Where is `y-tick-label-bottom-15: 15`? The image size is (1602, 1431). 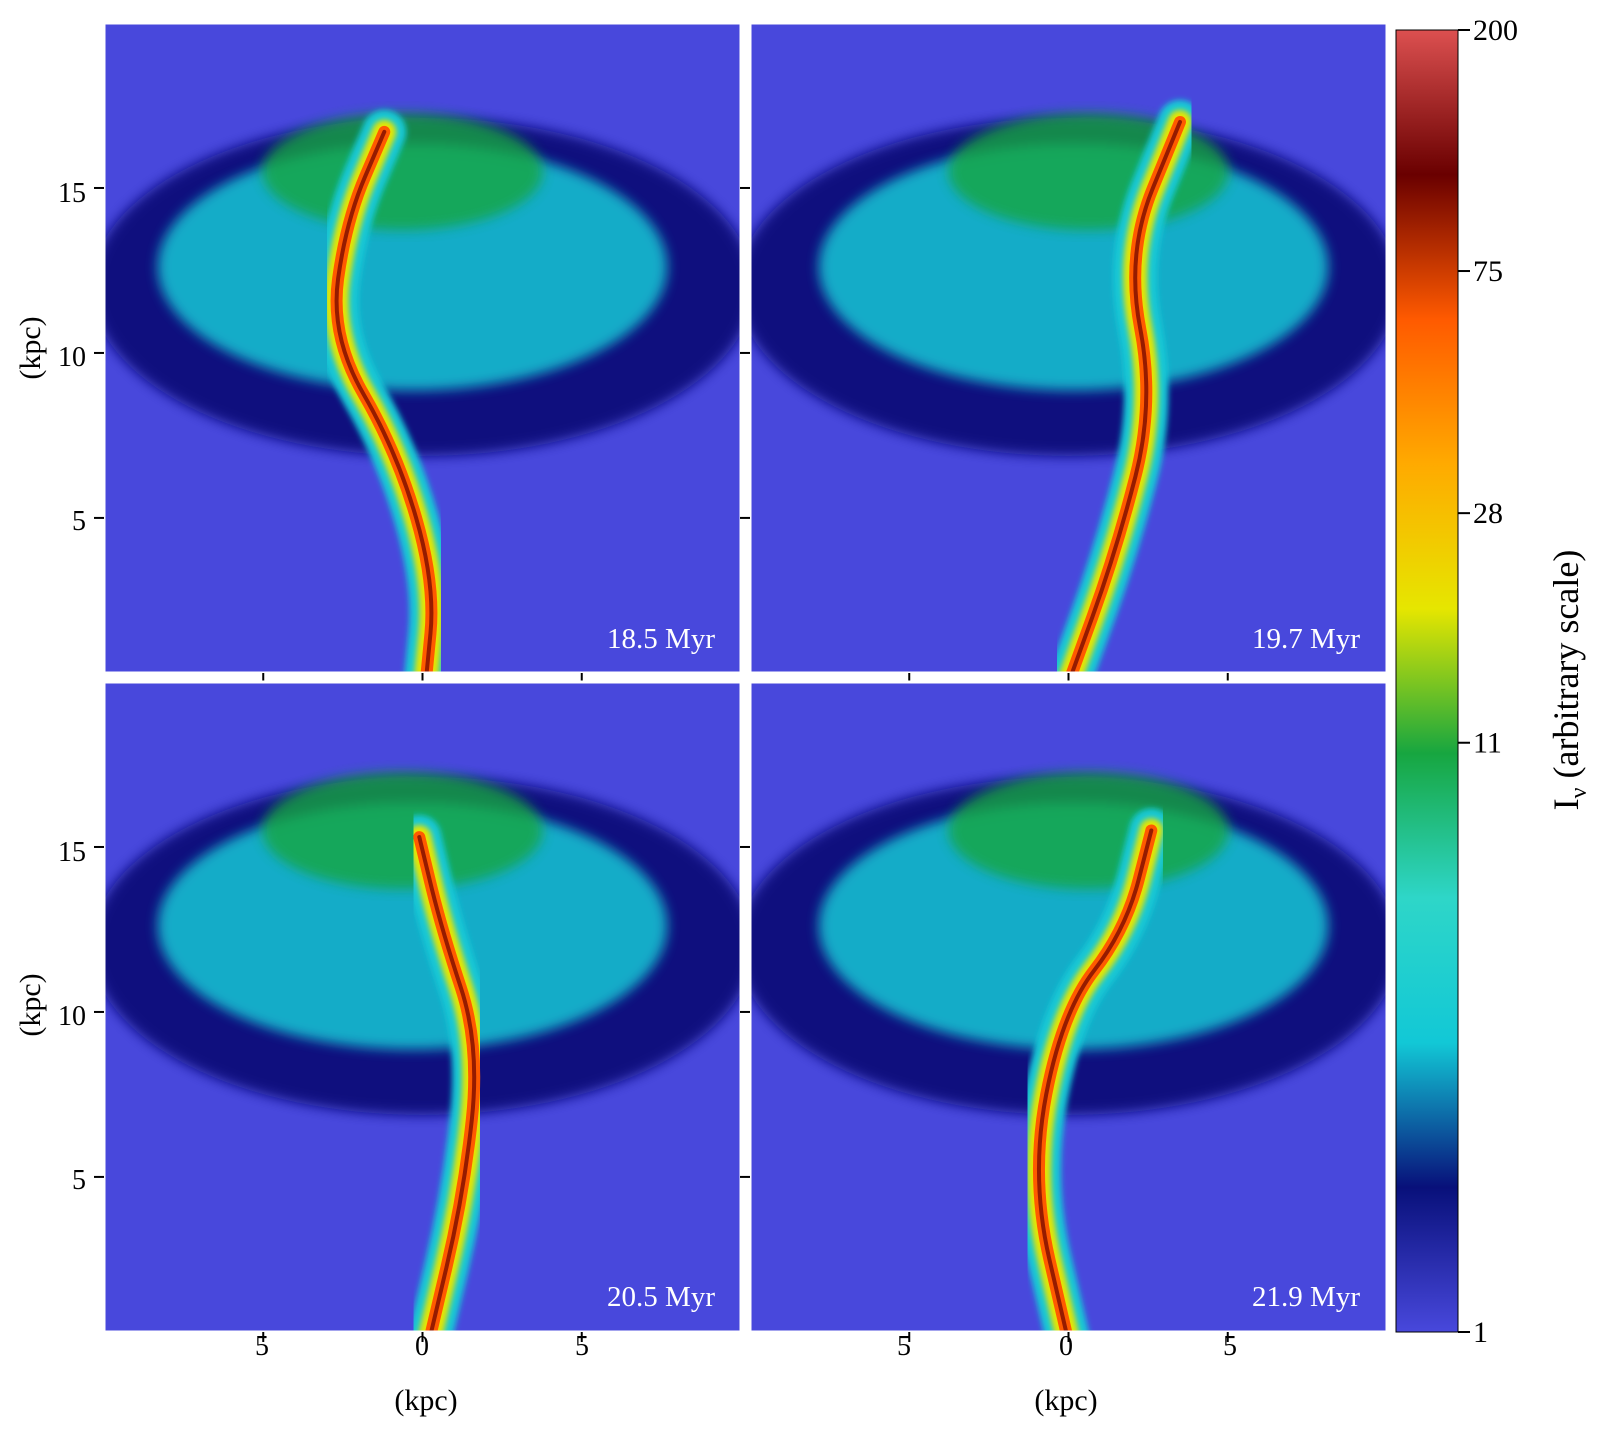 y-tick-label-bottom-15: 15 is located at coordinates (72, 852).